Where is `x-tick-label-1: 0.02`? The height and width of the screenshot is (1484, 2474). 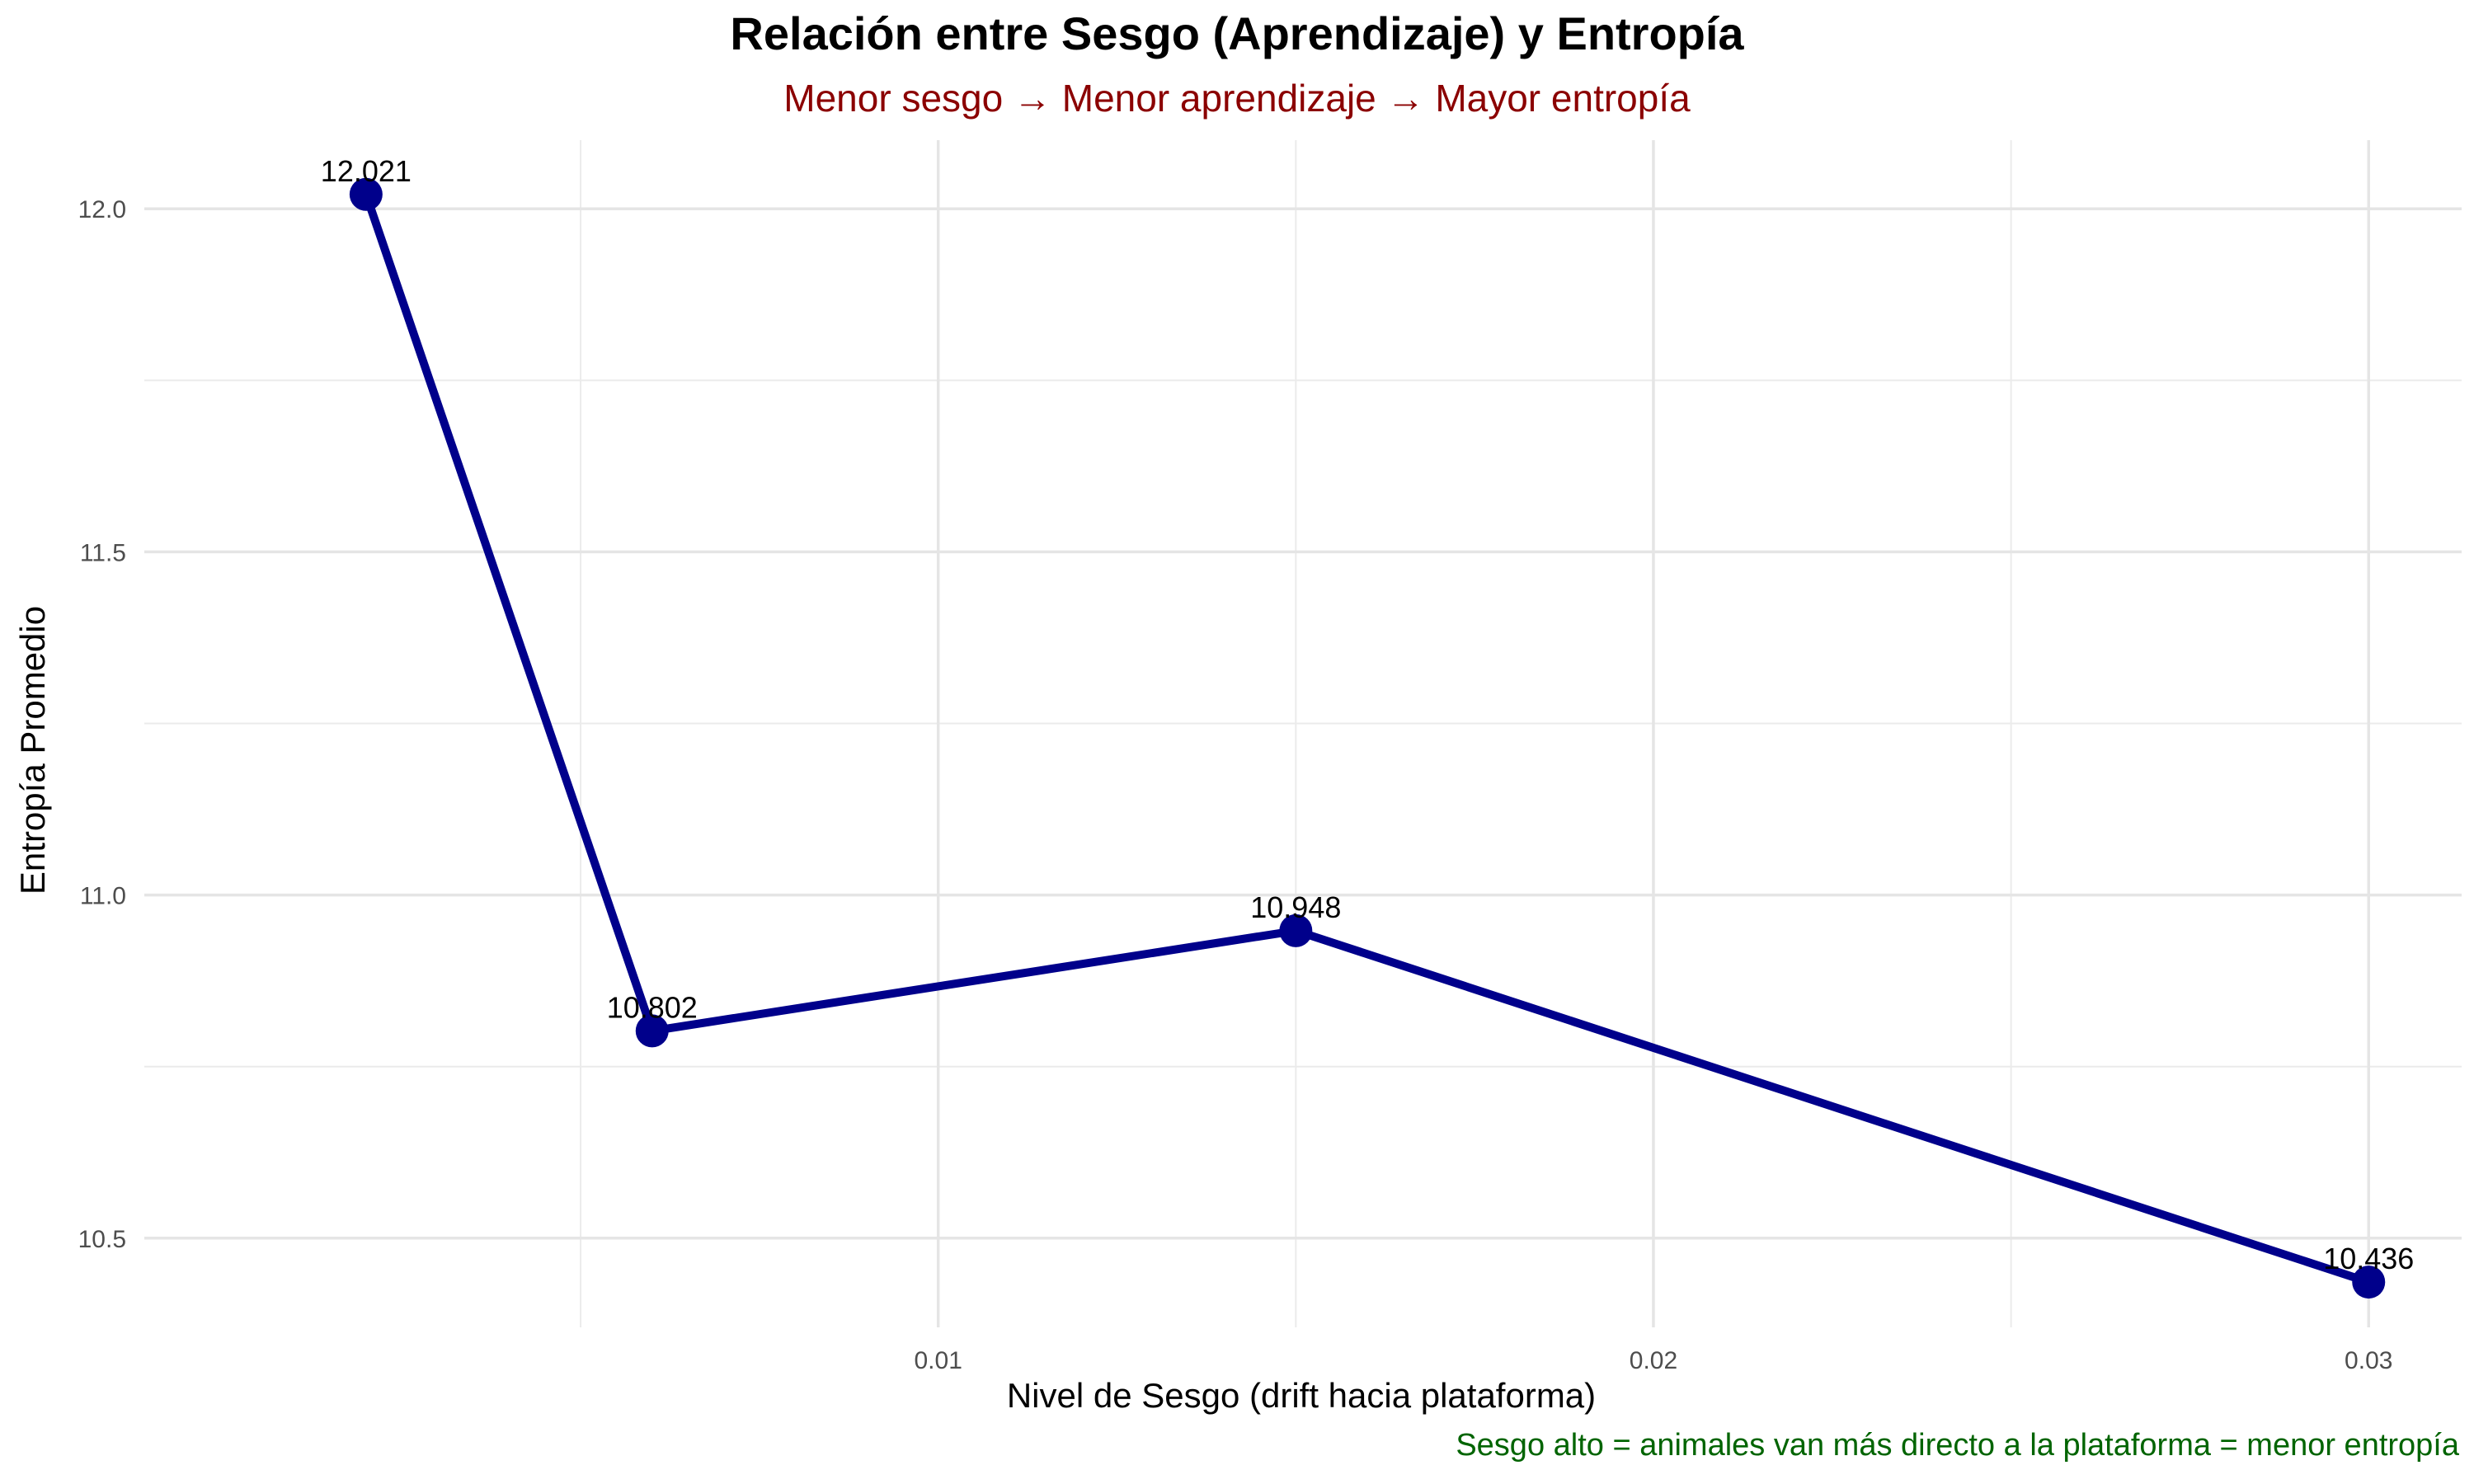 x-tick-label-1: 0.02 is located at coordinates (1653, 1360).